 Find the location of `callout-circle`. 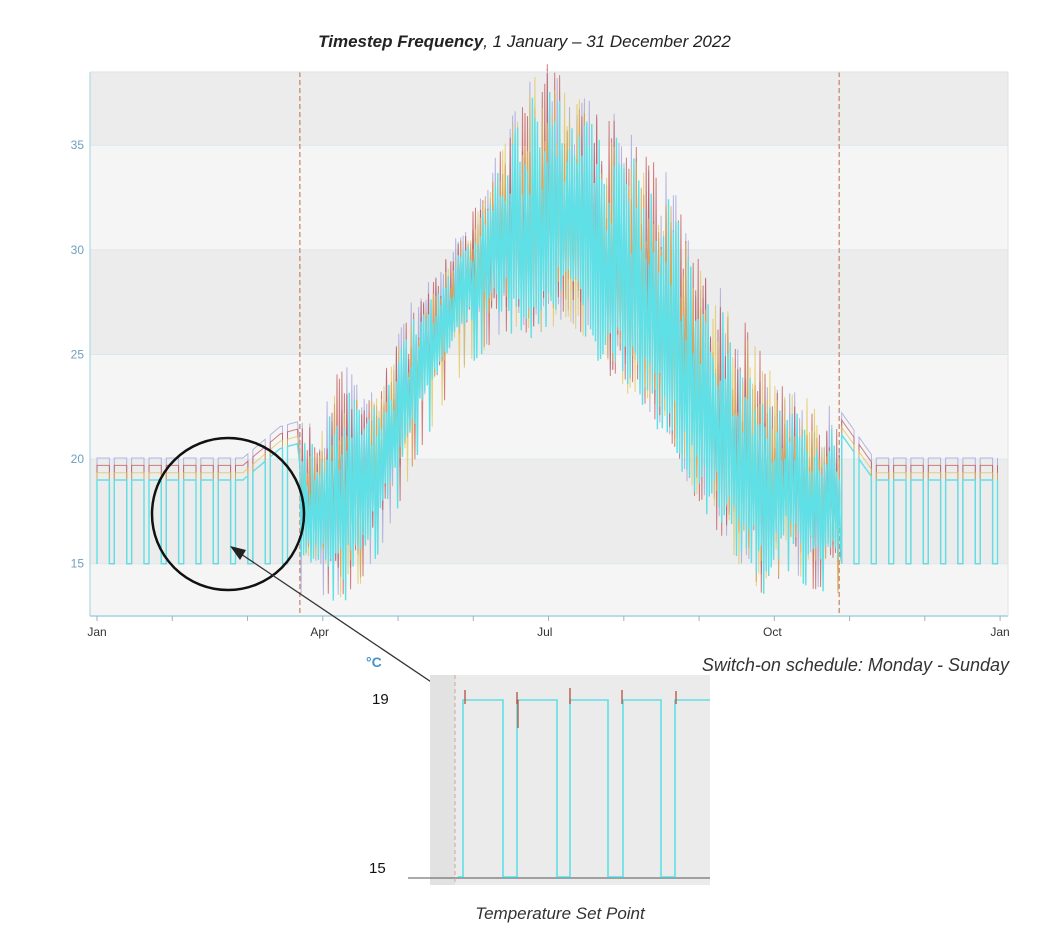

callout-circle is located at coordinates (228, 514).